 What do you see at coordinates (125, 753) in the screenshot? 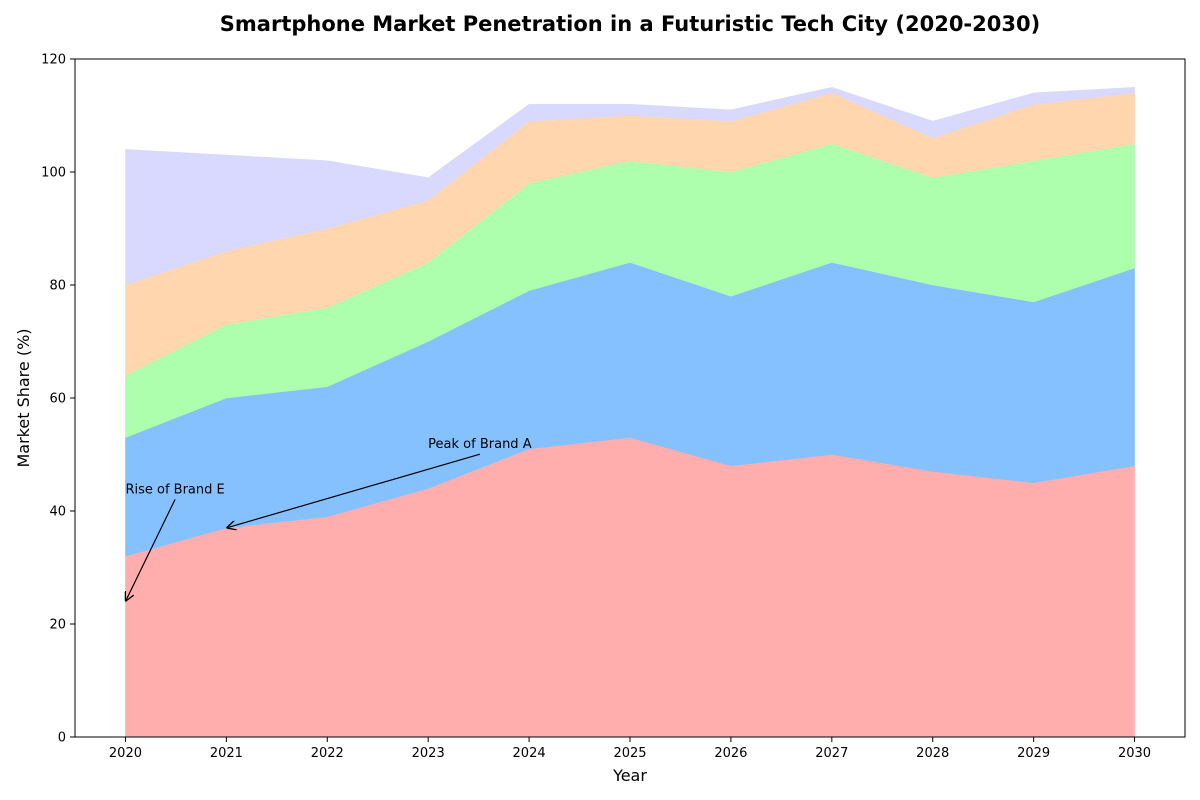
I see `x-tick-label: 2020` at bounding box center [125, 753].